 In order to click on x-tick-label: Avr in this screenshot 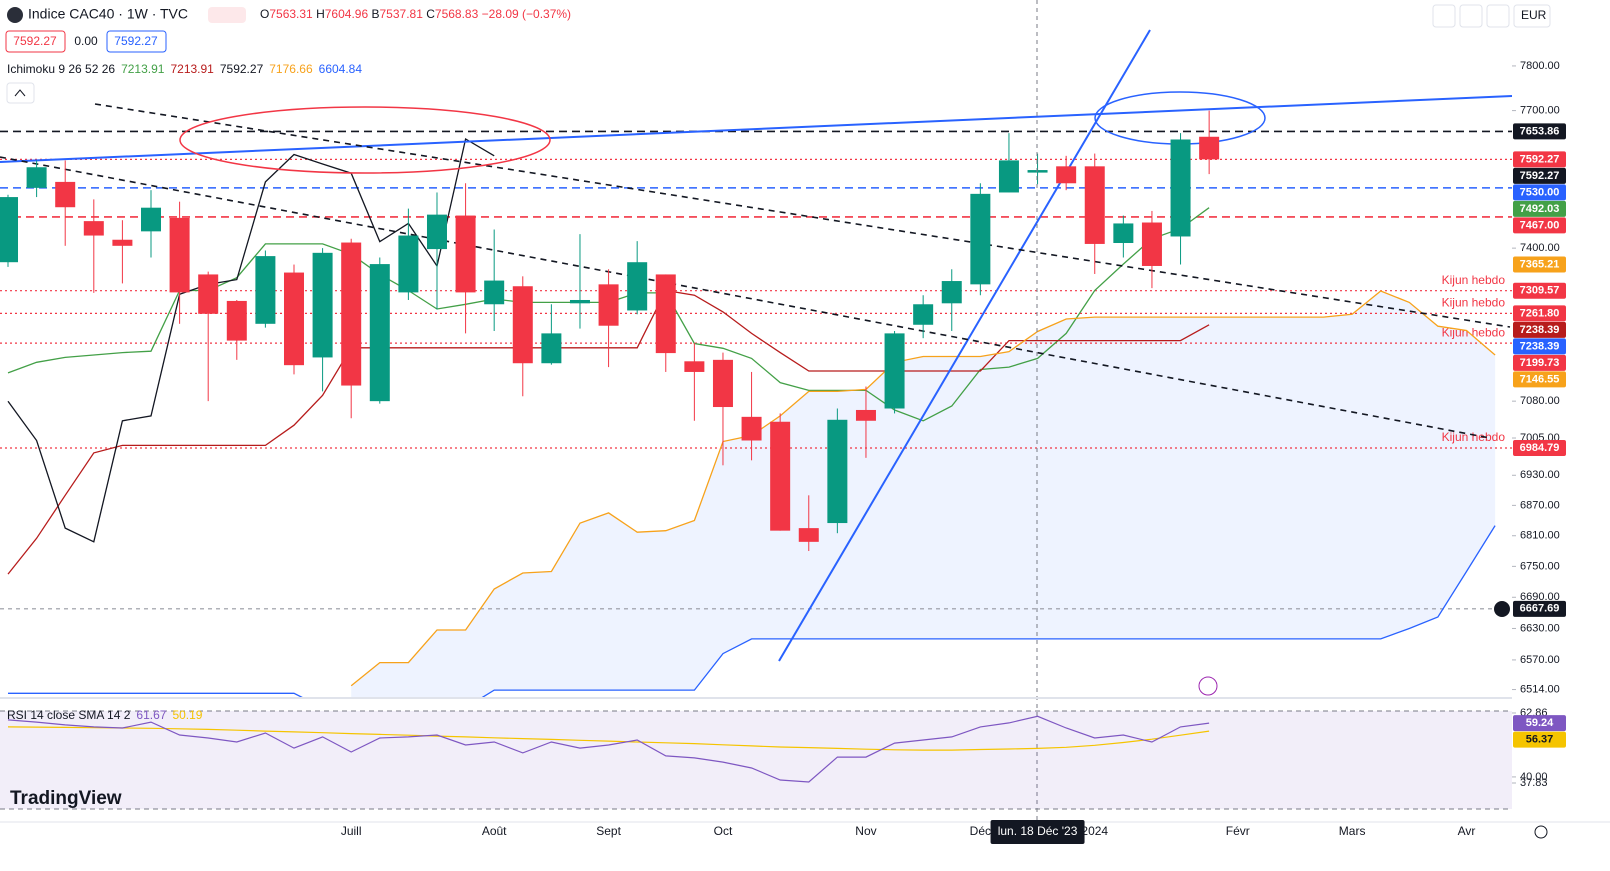, I will do `click(1467, 831)`.